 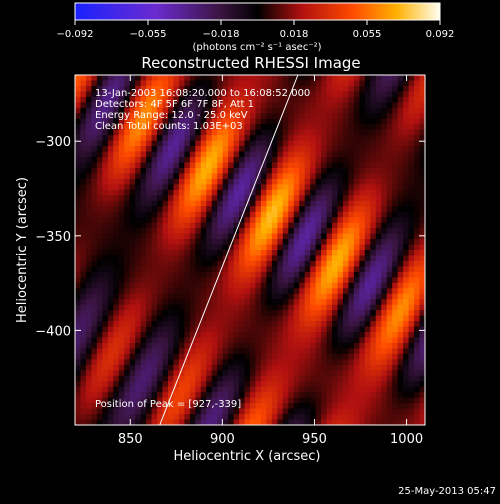 What do you see at coordinates (53, 237) in the screenshot?
I see `y-tick-label: −350` at bounding box center [53, 237].